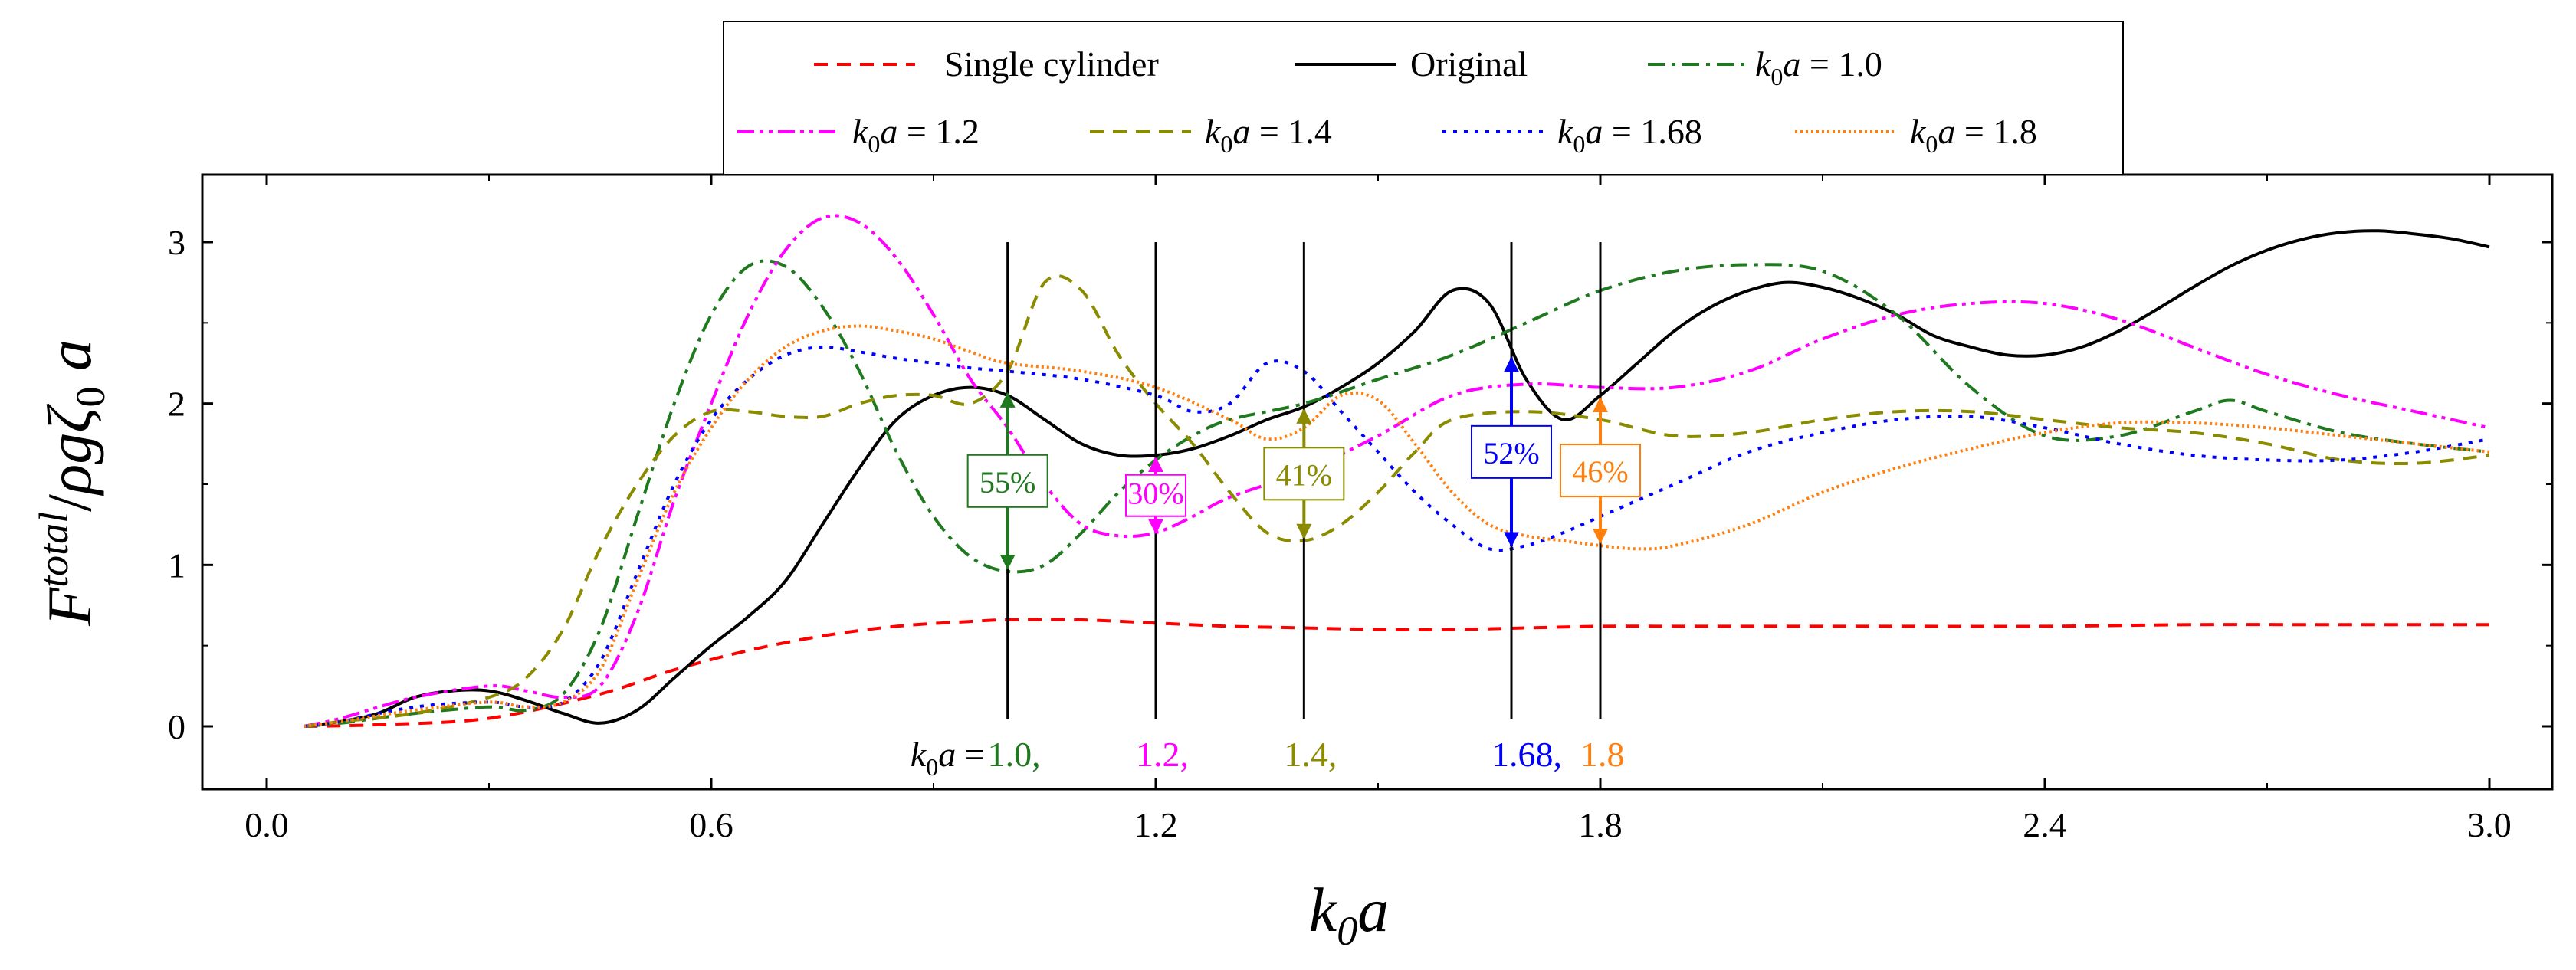  I want to click on x-tick-label: 1.2, so click(1156, 824).